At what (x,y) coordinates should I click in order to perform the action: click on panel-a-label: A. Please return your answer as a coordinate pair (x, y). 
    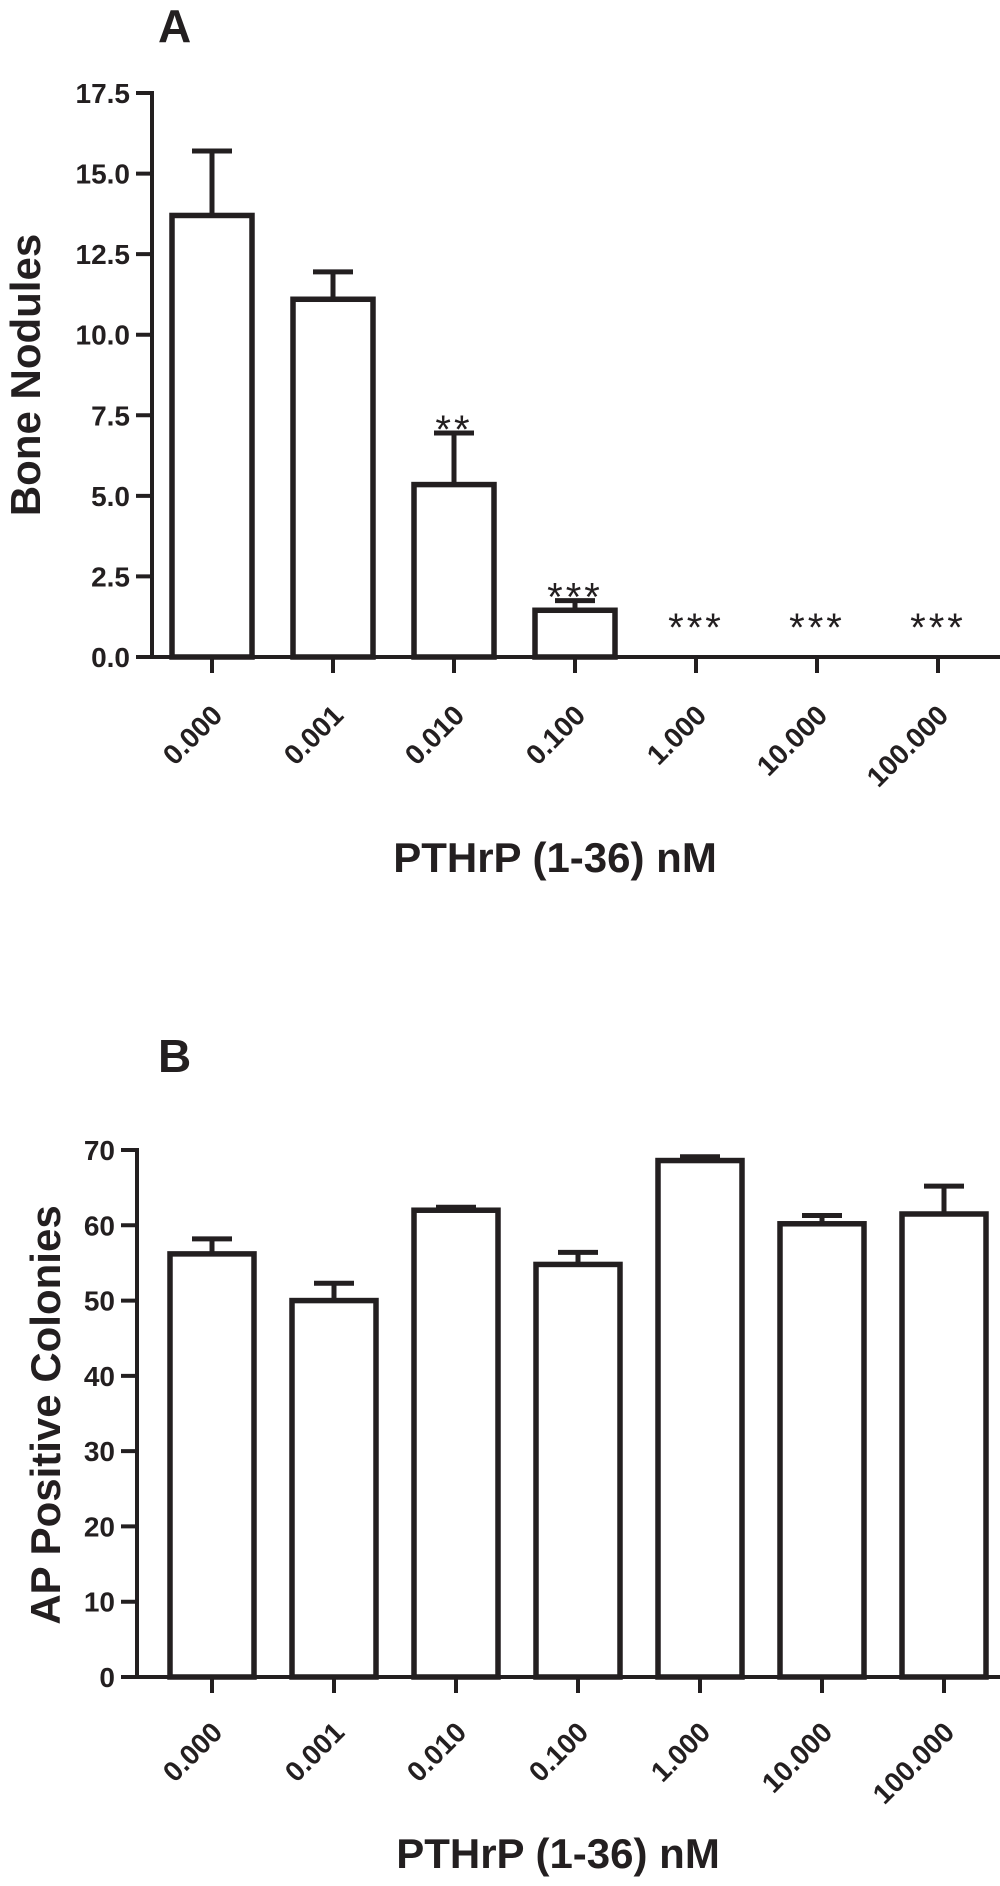
    Looking at the image, I should click on (174, 26).